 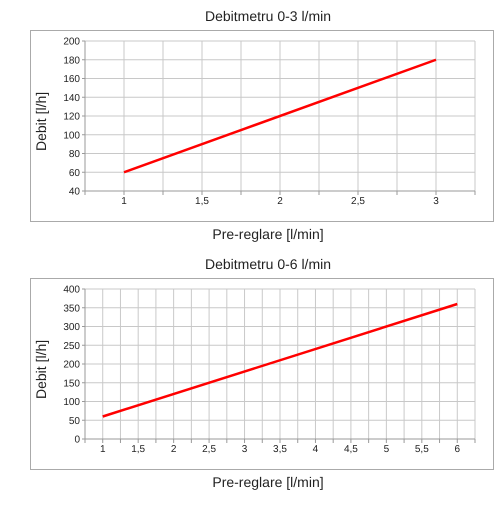 I want to click on y-tick-label: 150, so click(x=71, y=384).